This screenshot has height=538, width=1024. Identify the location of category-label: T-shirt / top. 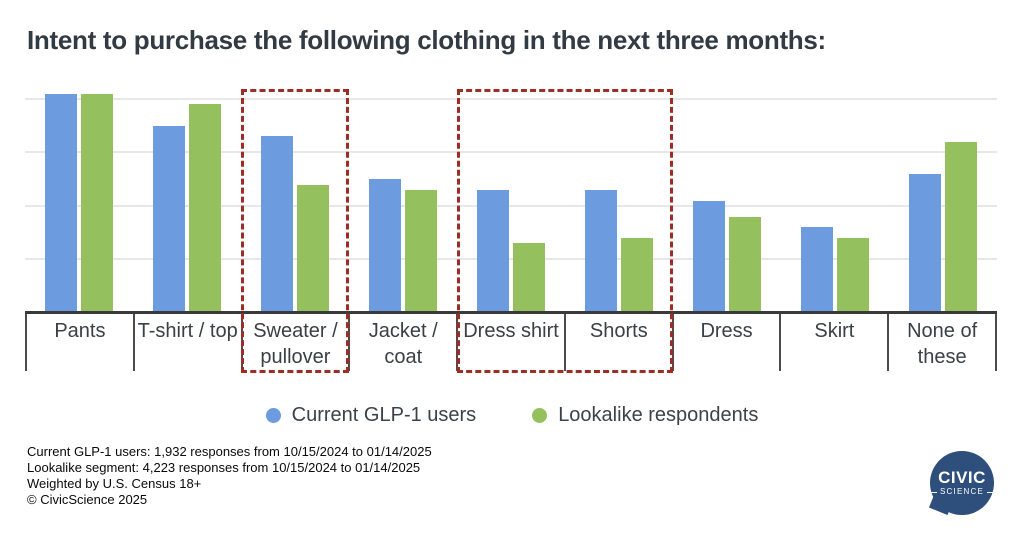
(186, 342).